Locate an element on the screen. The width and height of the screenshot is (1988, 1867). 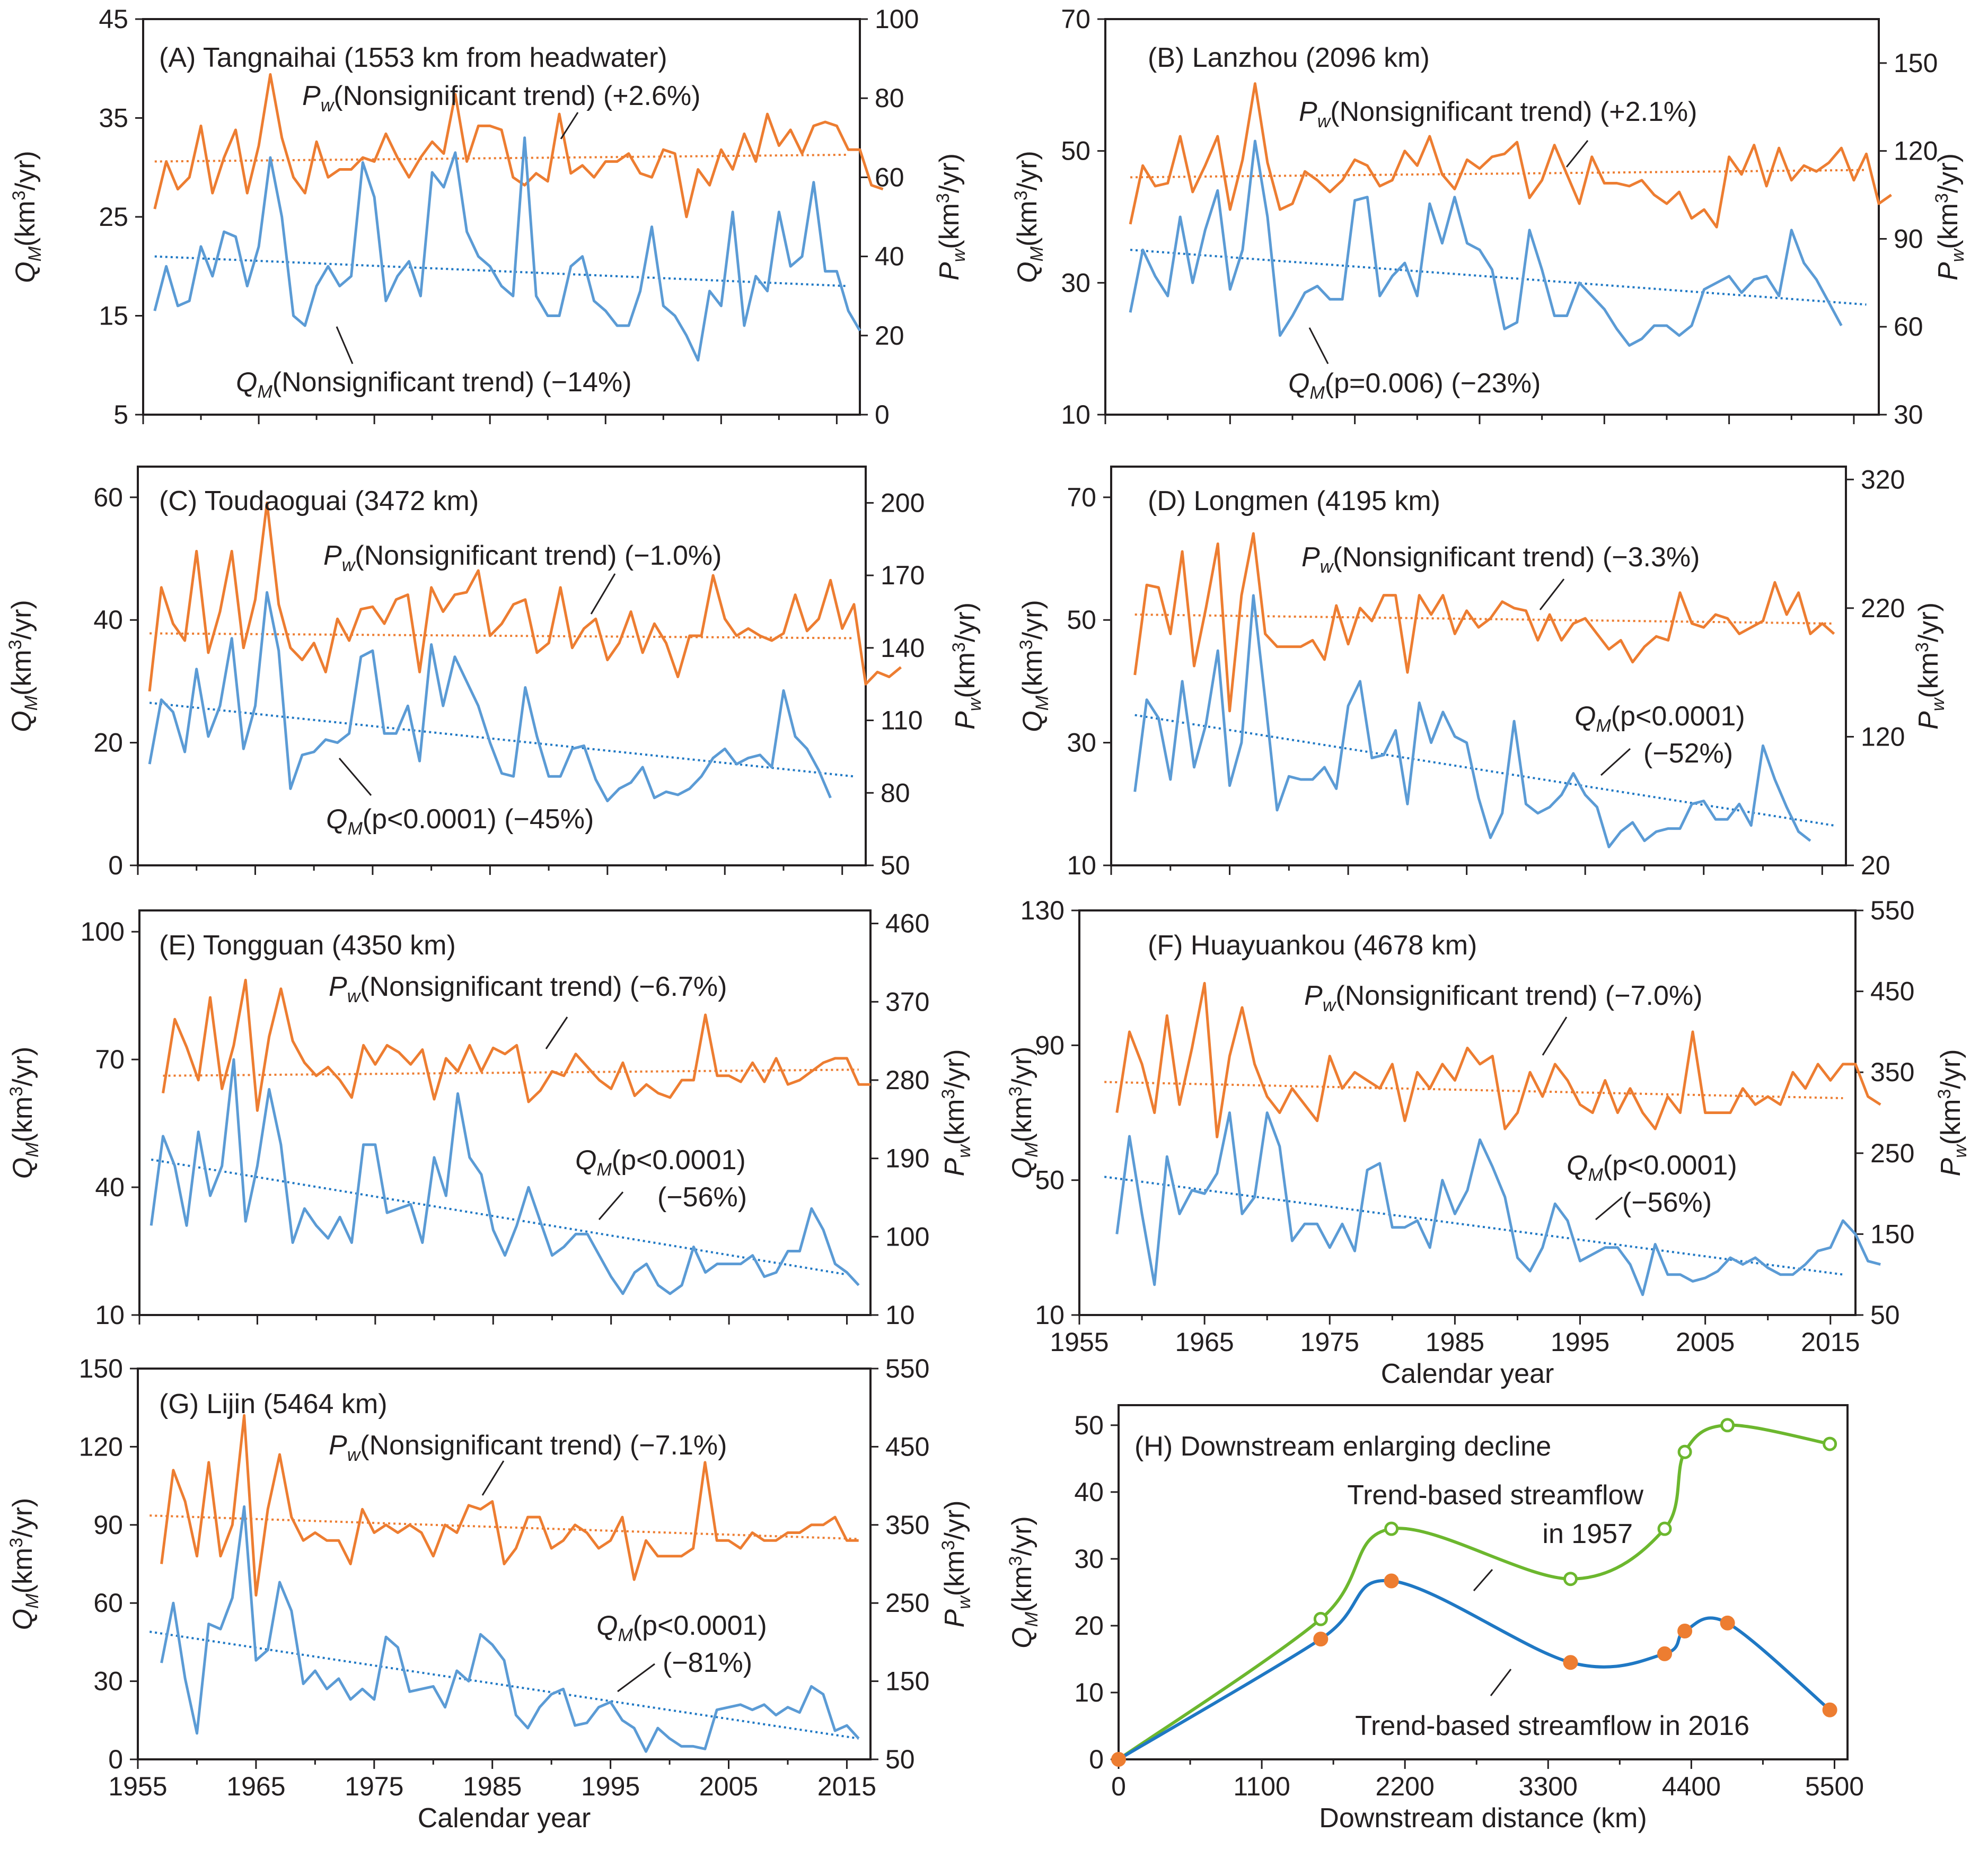
x-tick-label: 2005 is located at coordinates (729, 1786).